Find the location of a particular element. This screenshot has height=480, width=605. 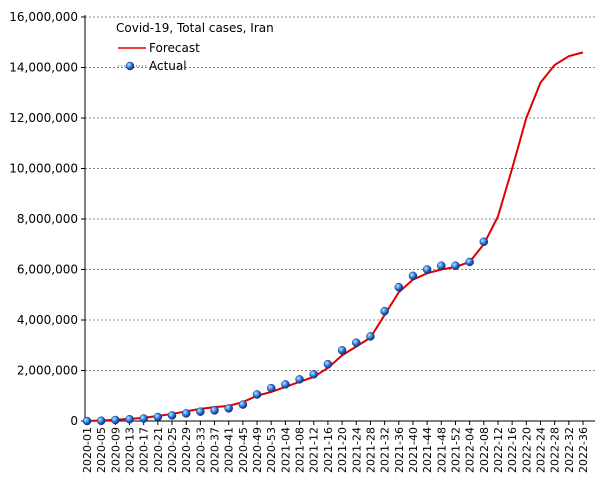

x-tick-label: 2021-48 is located at coordinates (441, 450).